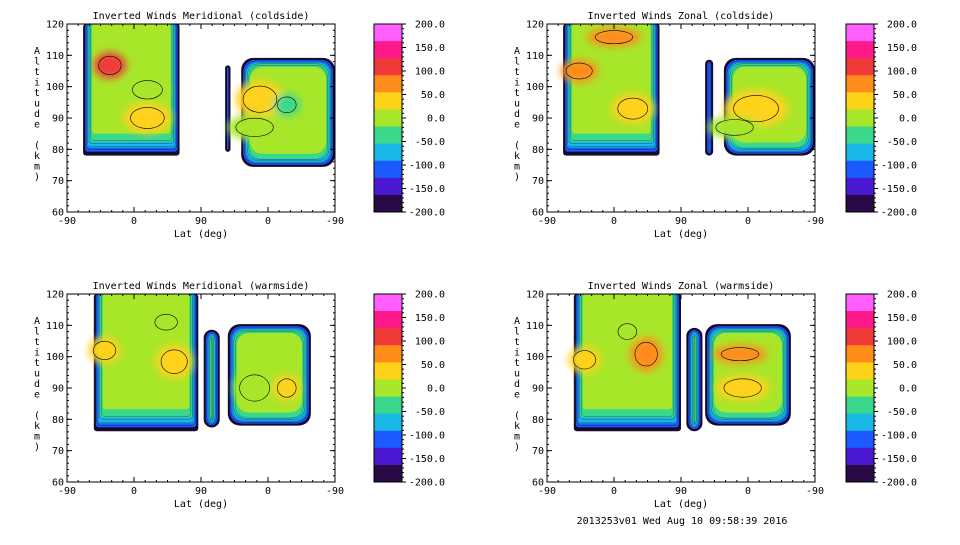 Image resolution: width=960 pixels, height=545 pixels. What do you see at coordinates (201, 286) in the screenshot?
I see `chart-title: Inverted Winds Meridional (warmside)` at bounding box center [201, 286].